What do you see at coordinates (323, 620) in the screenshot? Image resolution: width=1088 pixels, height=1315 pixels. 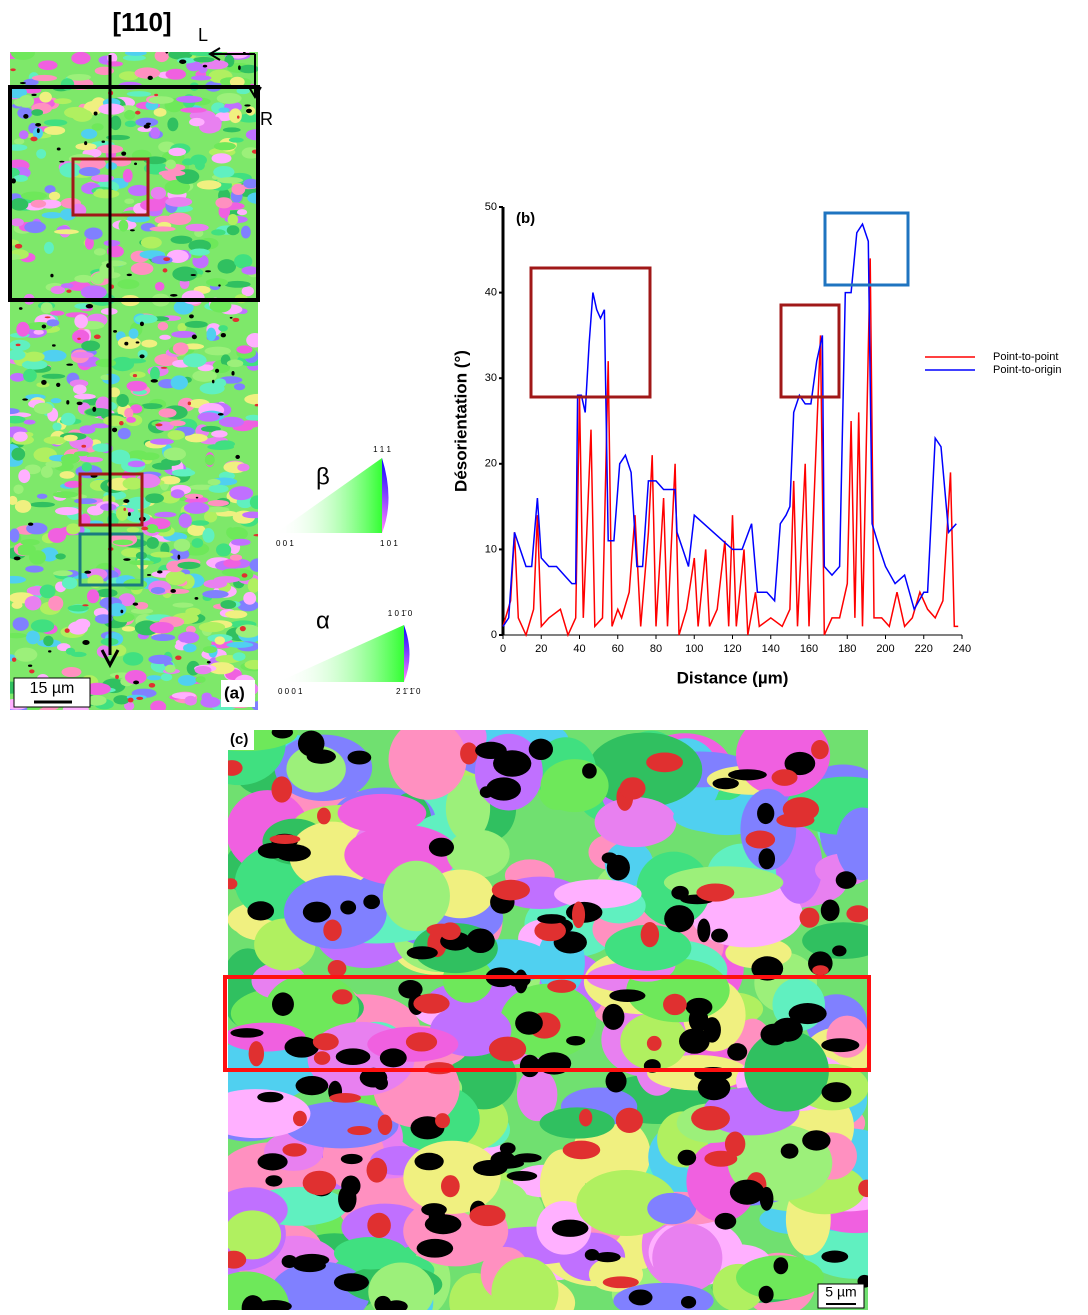 I see `ipf-symbol: α` at bounding box center [323, 620].